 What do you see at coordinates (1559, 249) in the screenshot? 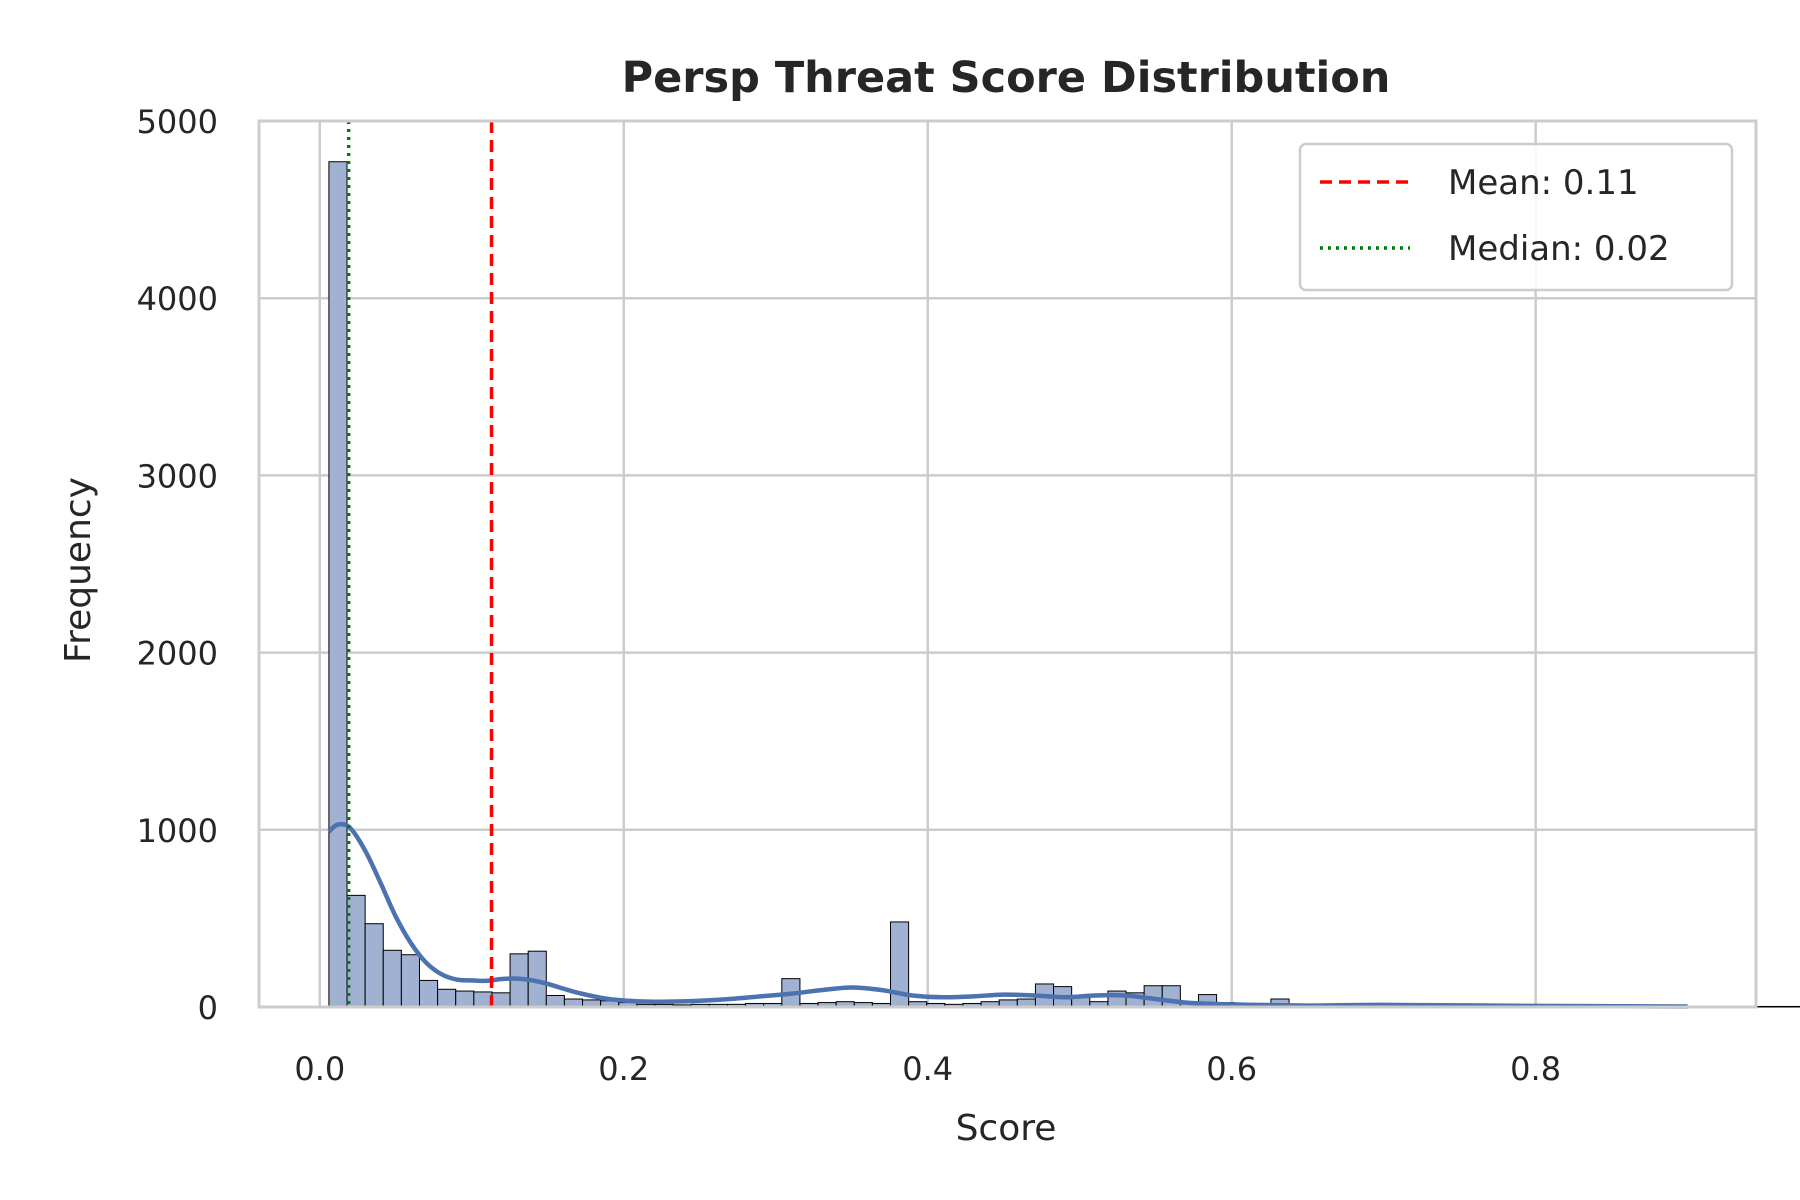
I see `legend-label: Median: 0.02` at bounding box center [1559, 249].